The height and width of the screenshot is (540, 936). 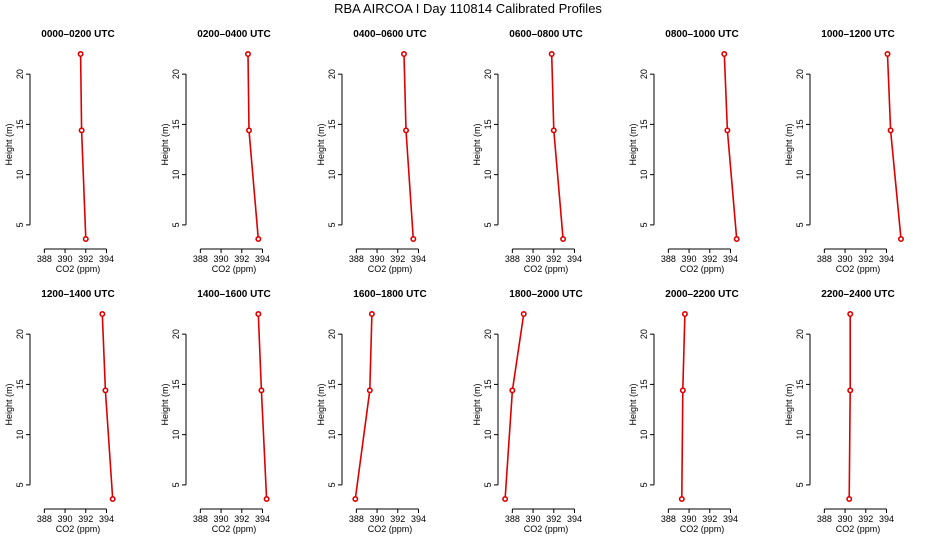 I want to click on panel-title: 1800–2000 UTC, so click(x=545, y=294).